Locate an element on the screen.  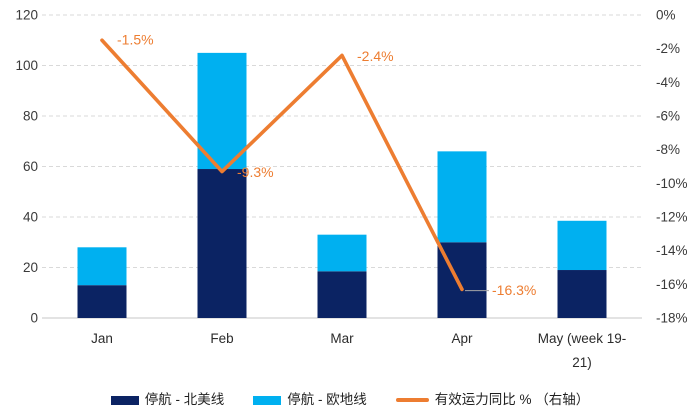
x-axis-tick-label: Mar is located at coordinates (342, 338).